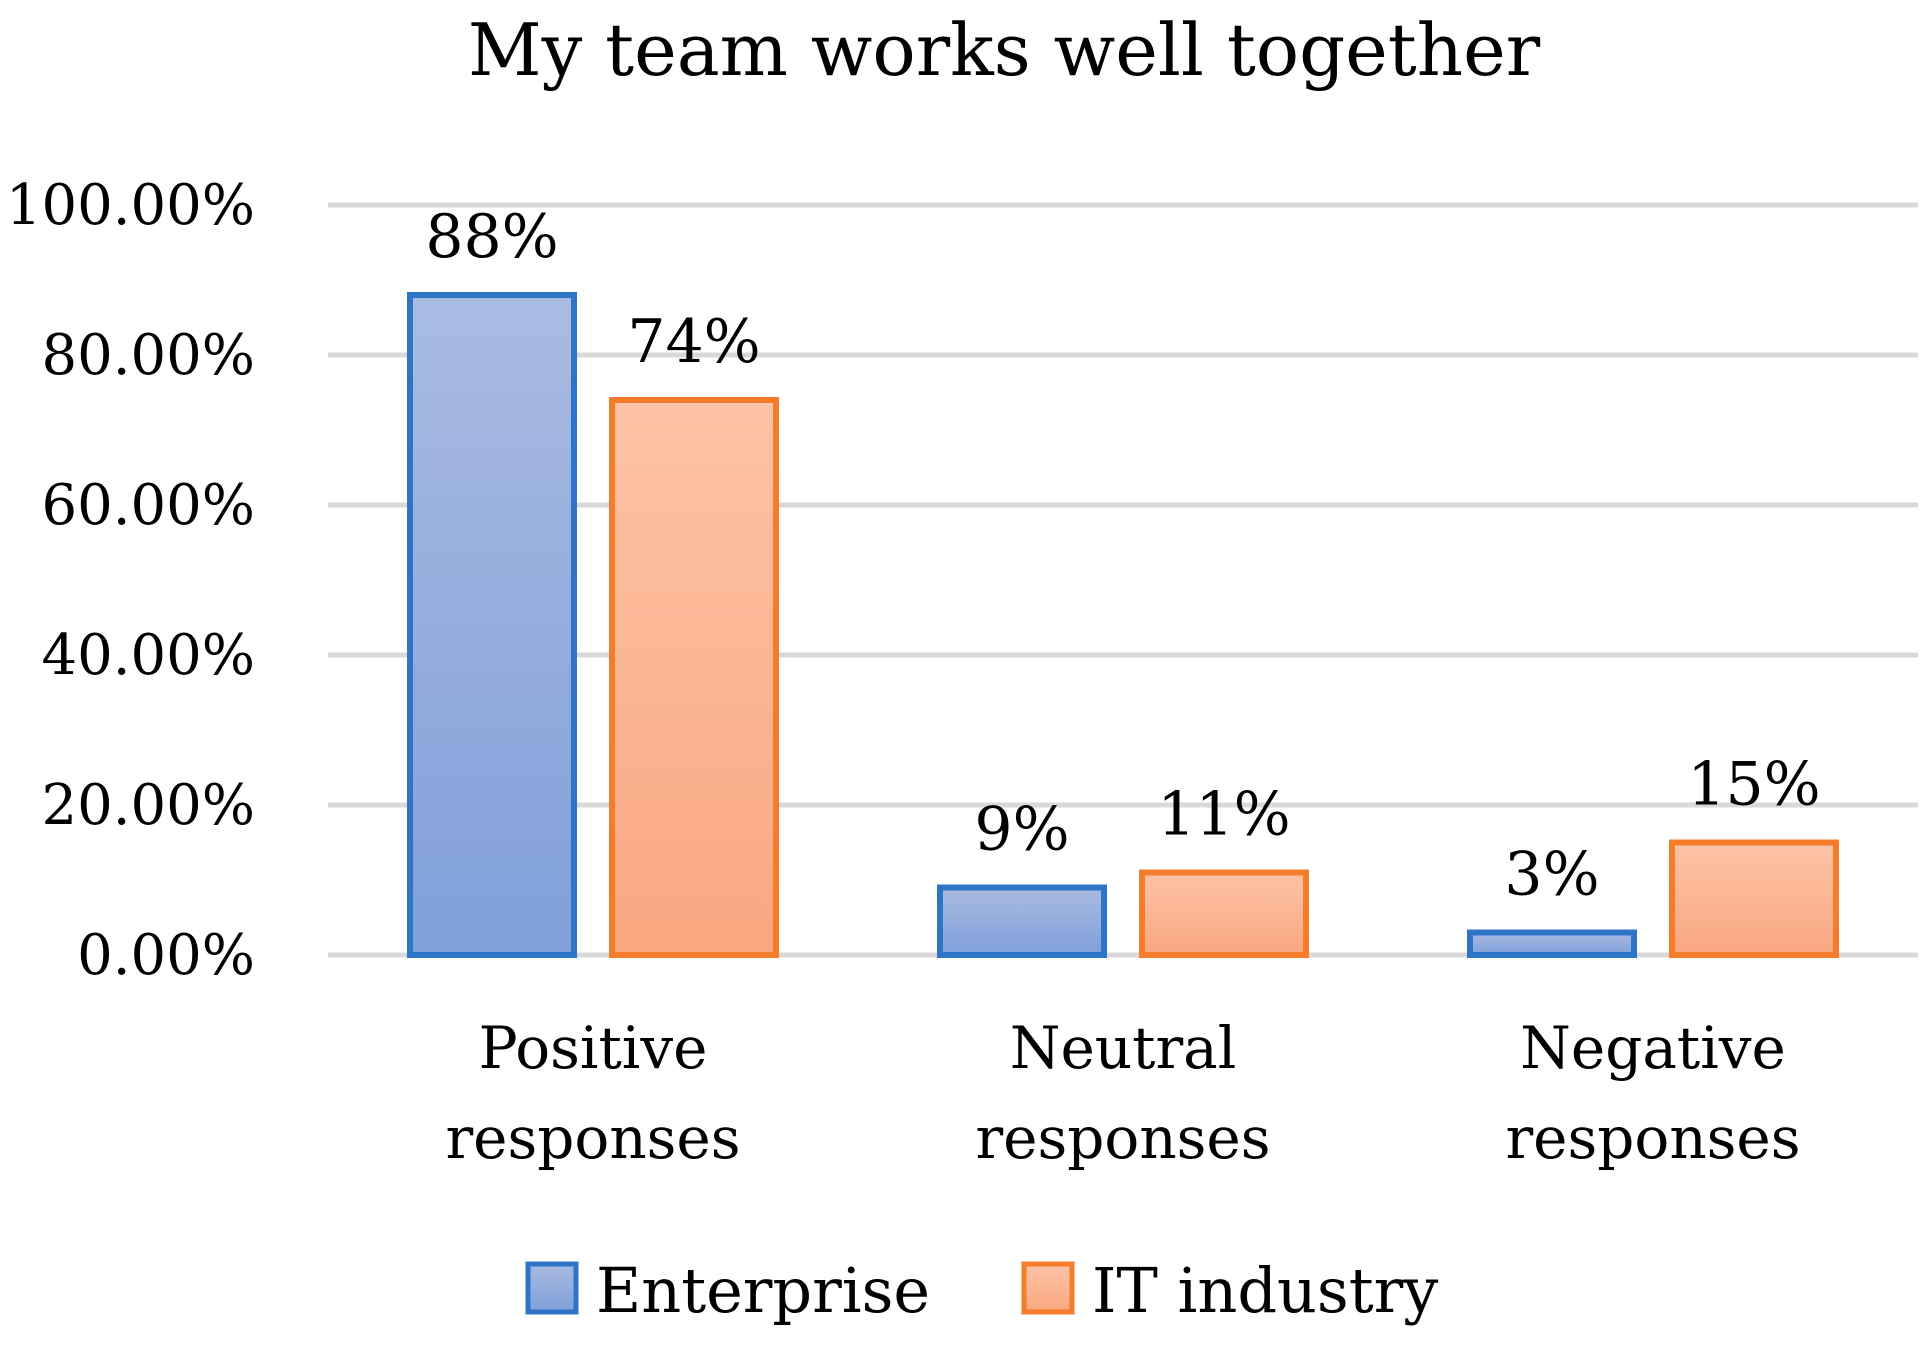  What do you see at coordinates (763, 1290) in the screenshot?
I see `legend-label: Enterprise` at bounding box center [763, 1290].